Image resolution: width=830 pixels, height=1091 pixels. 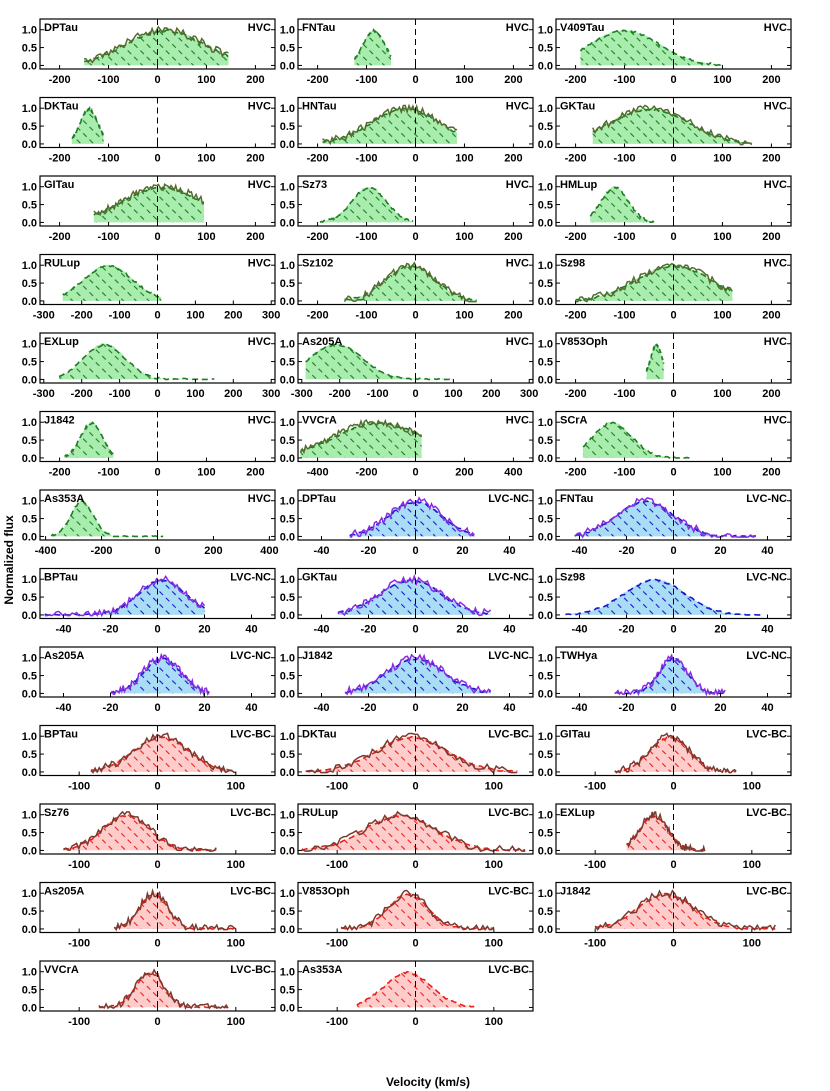 I want to click on y-axis-label: Normalized flux, so click(x=9, y=560).